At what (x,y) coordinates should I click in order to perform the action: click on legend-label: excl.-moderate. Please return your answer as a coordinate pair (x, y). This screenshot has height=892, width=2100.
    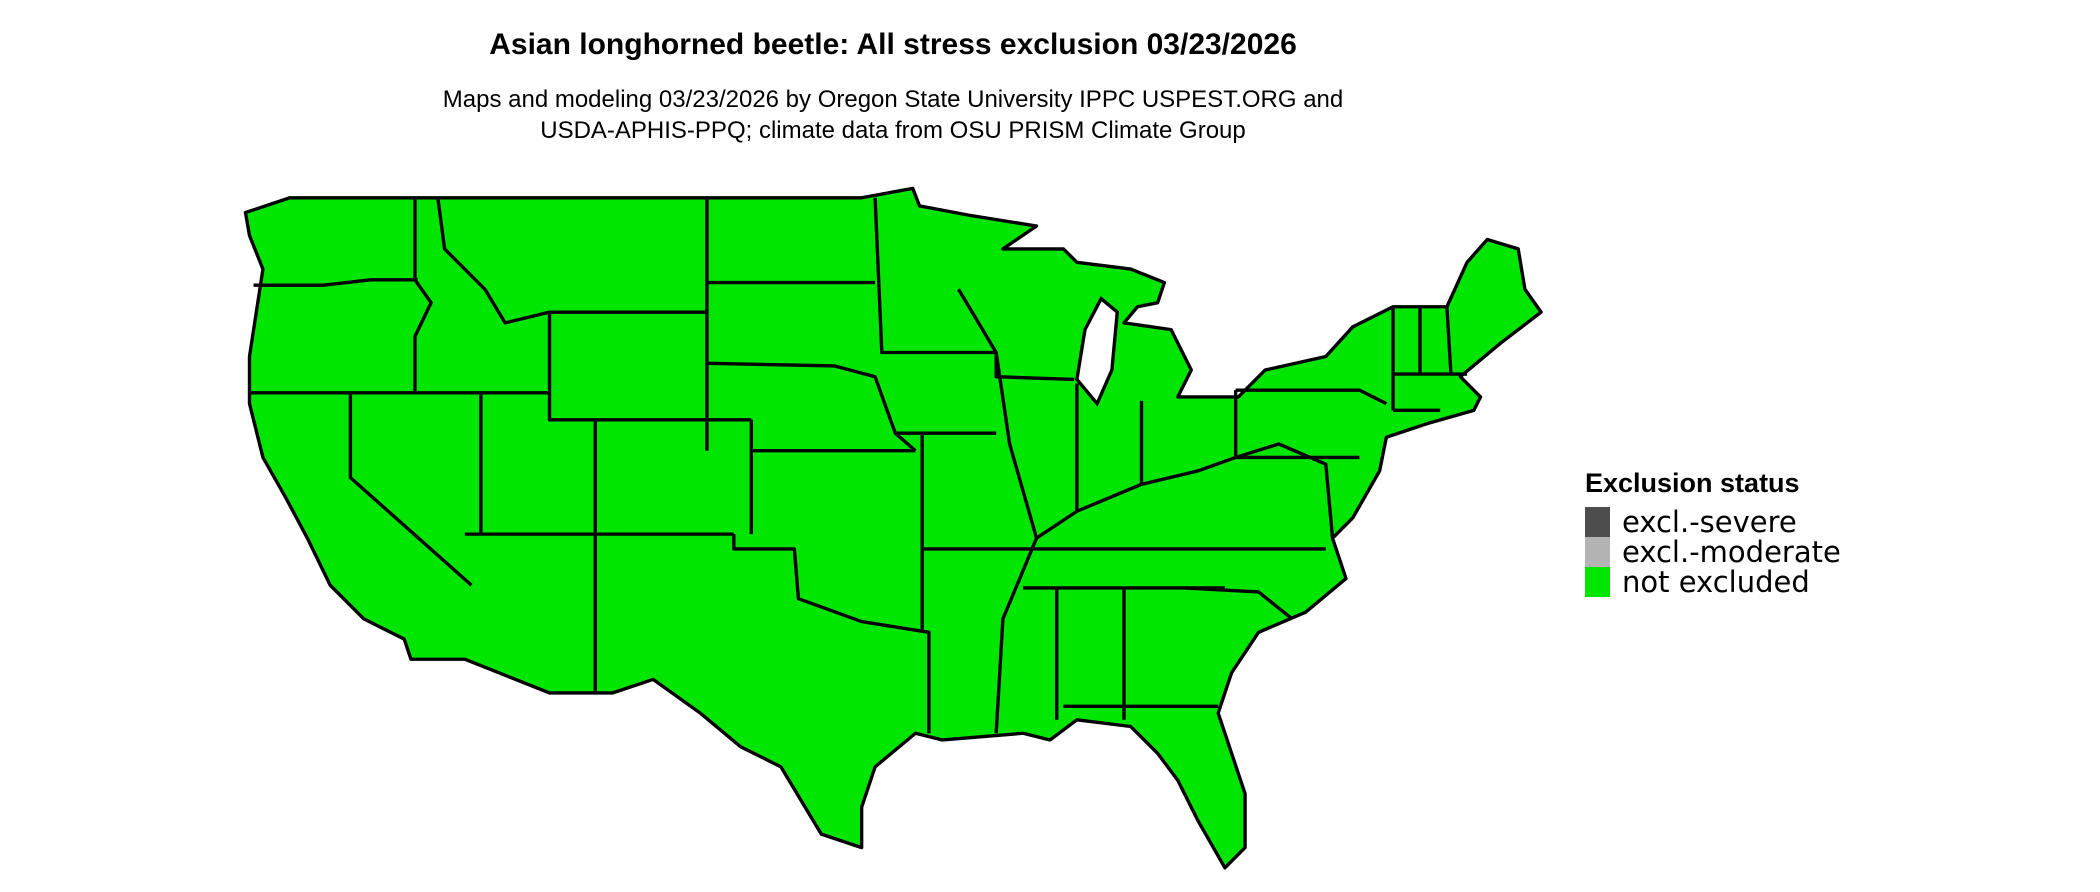
    Looking at the image, I should click on (1731, 552).